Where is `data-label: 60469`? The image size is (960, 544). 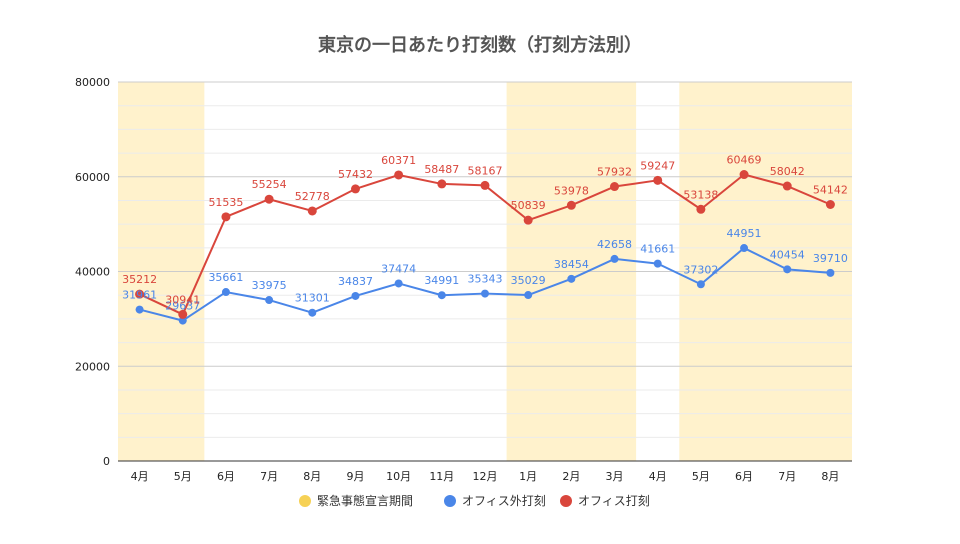 data-label: 60469 is located at coordinates (744, 160).